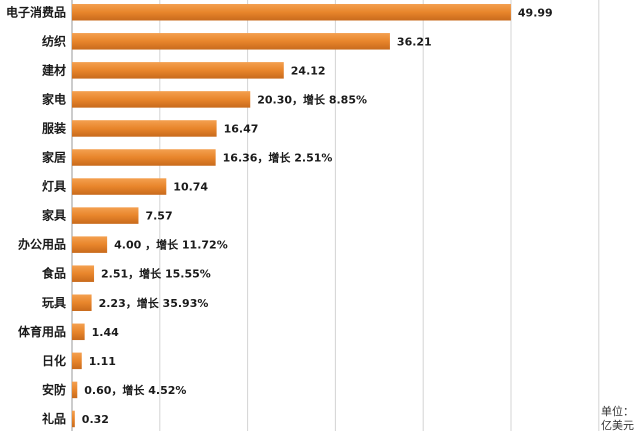 The width and height of the screenshot is (640, 433). What do you see at coordinates (54, 418) in the screenshot?
I see `category-label: 礼品` at bounding box center [54, 418].